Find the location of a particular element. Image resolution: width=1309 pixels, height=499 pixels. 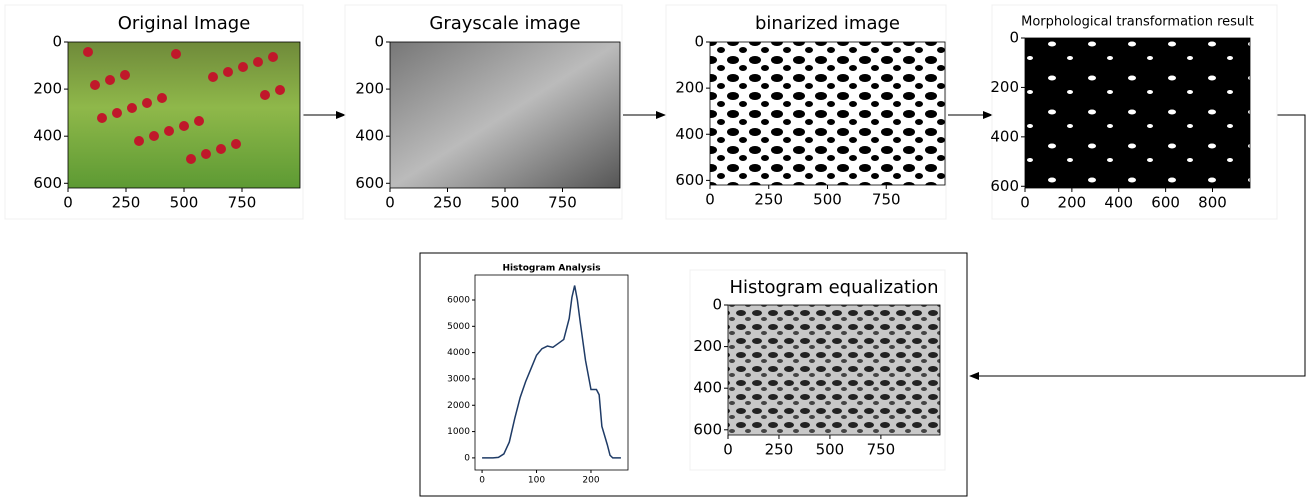

x-tick-label: 400 is located at coordinates (1118, 203).